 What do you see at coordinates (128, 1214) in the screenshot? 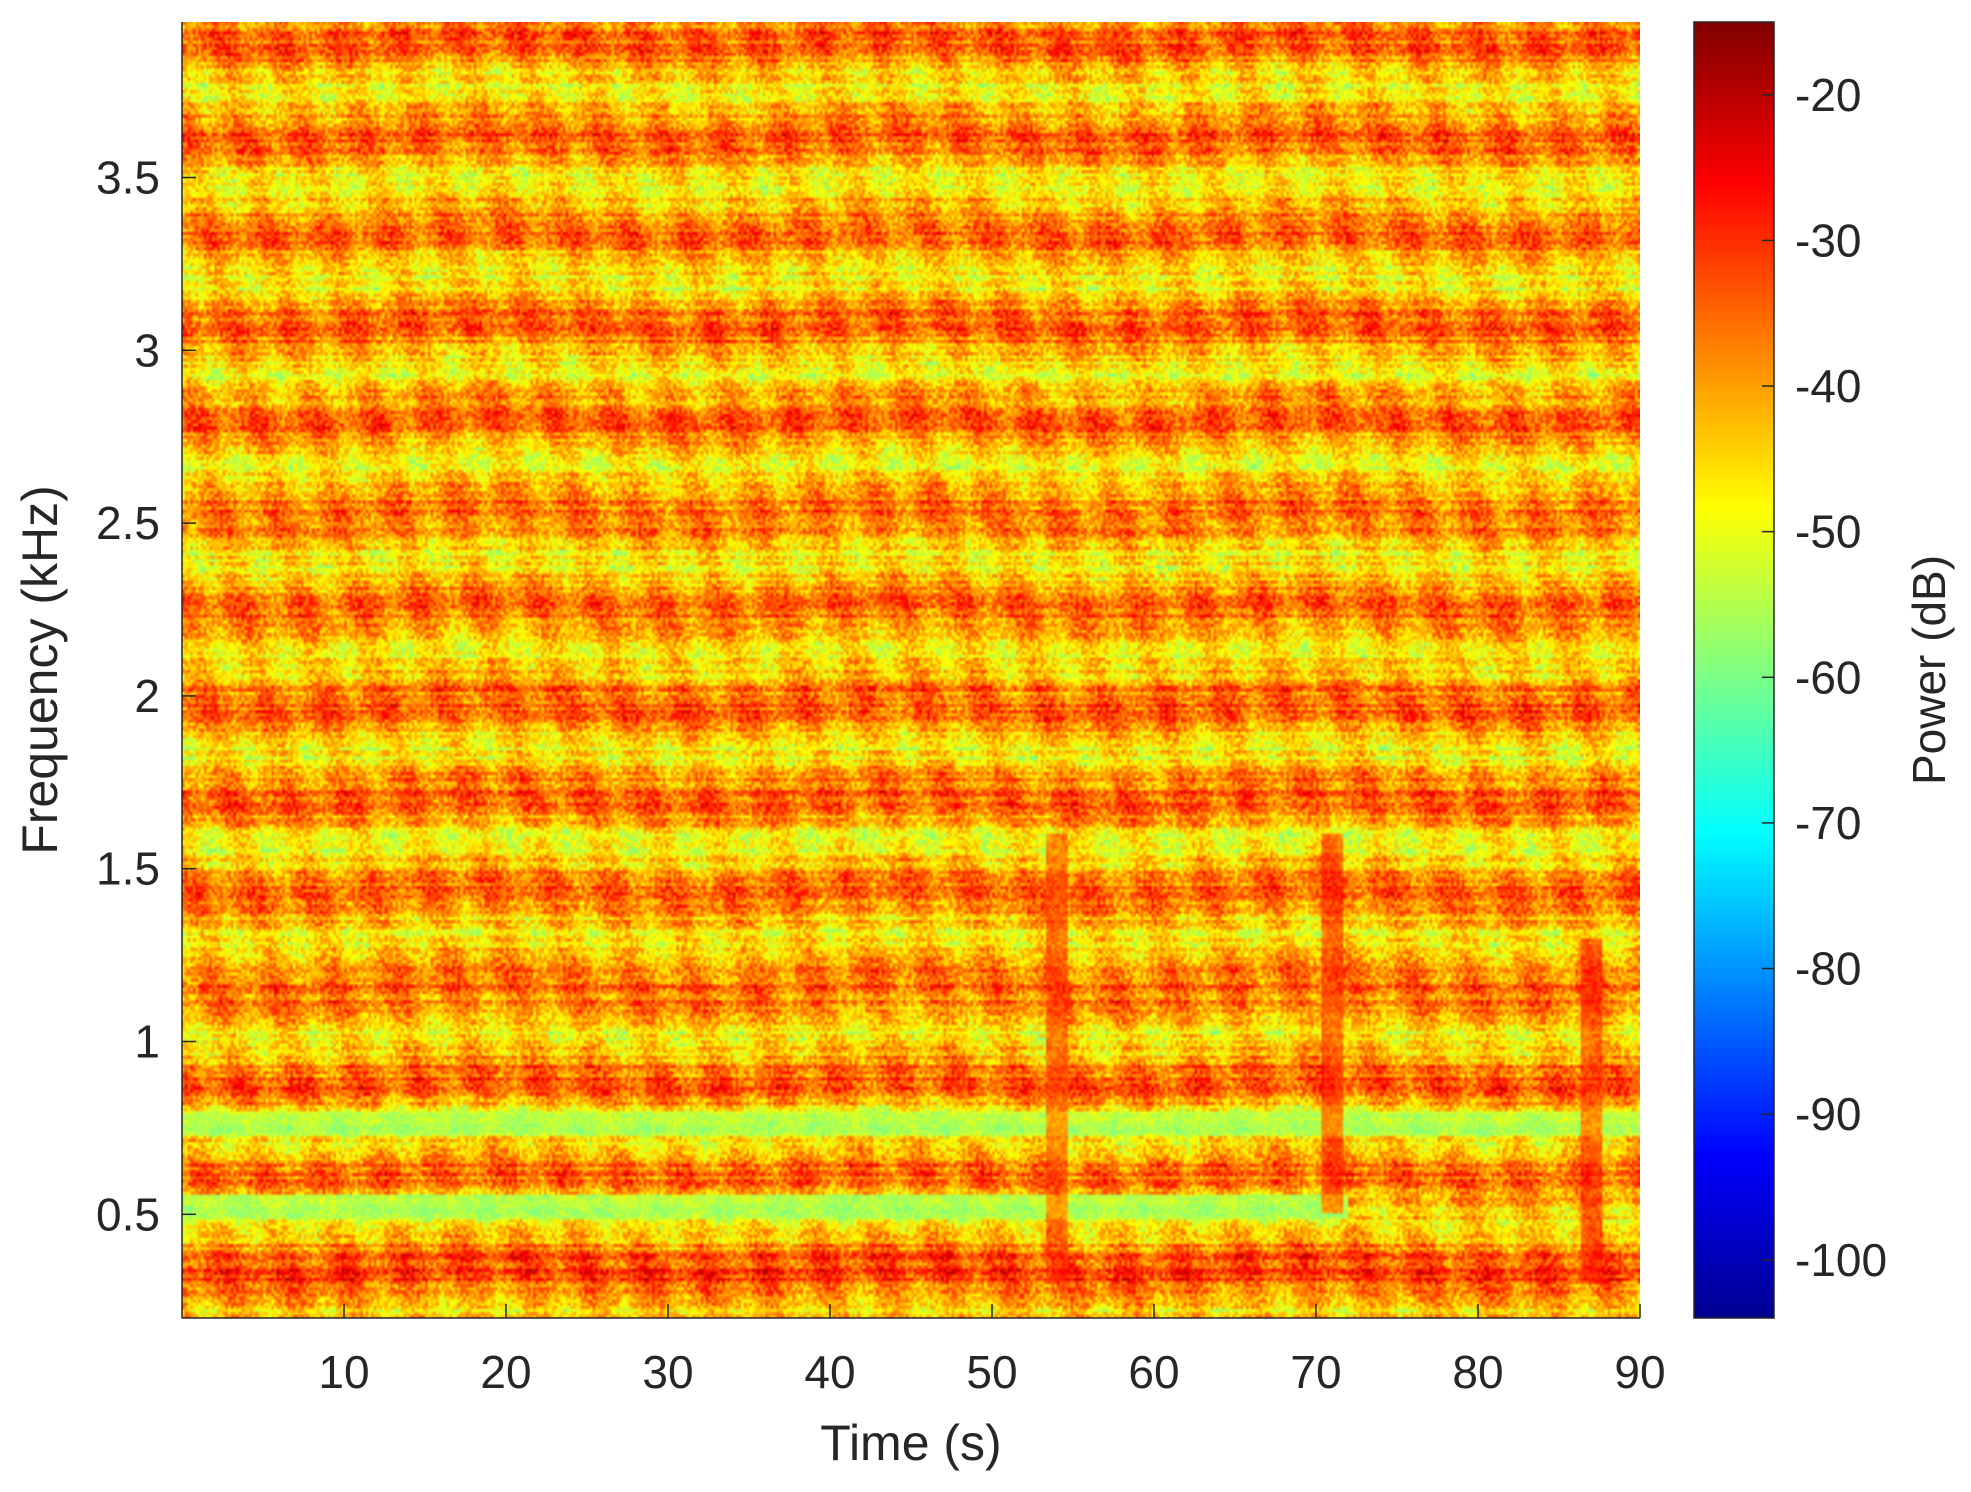
I see `y-tick-label: 0.5` at bounding box center [128, 1214].